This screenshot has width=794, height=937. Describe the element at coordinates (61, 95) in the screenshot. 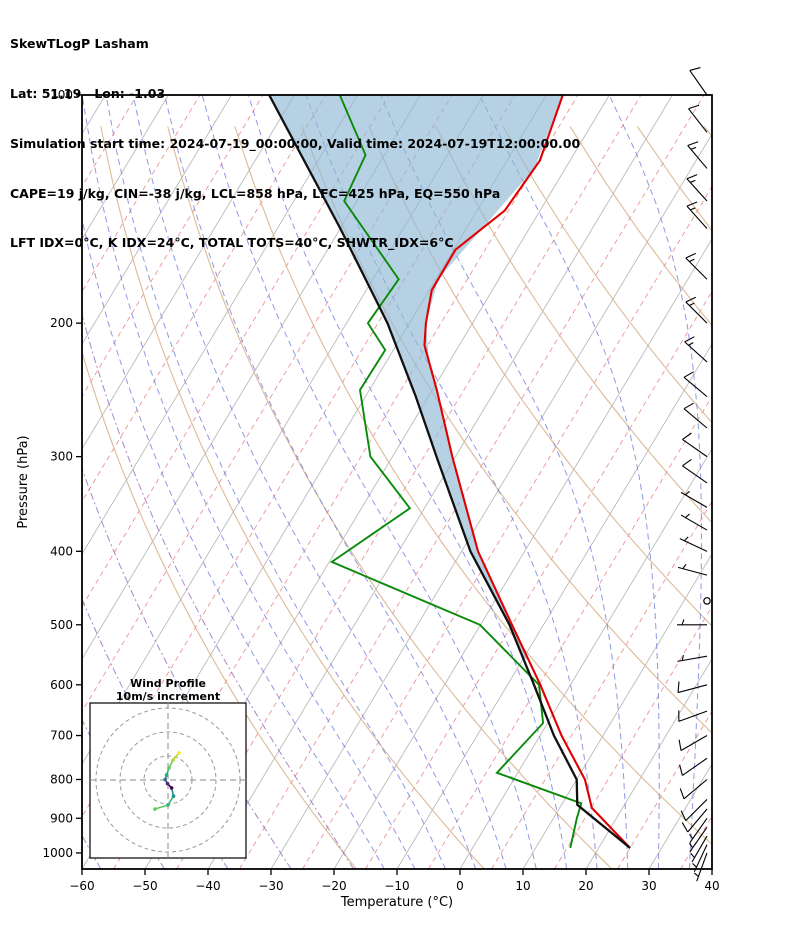

I see `y-tick-label: 100` at that location.